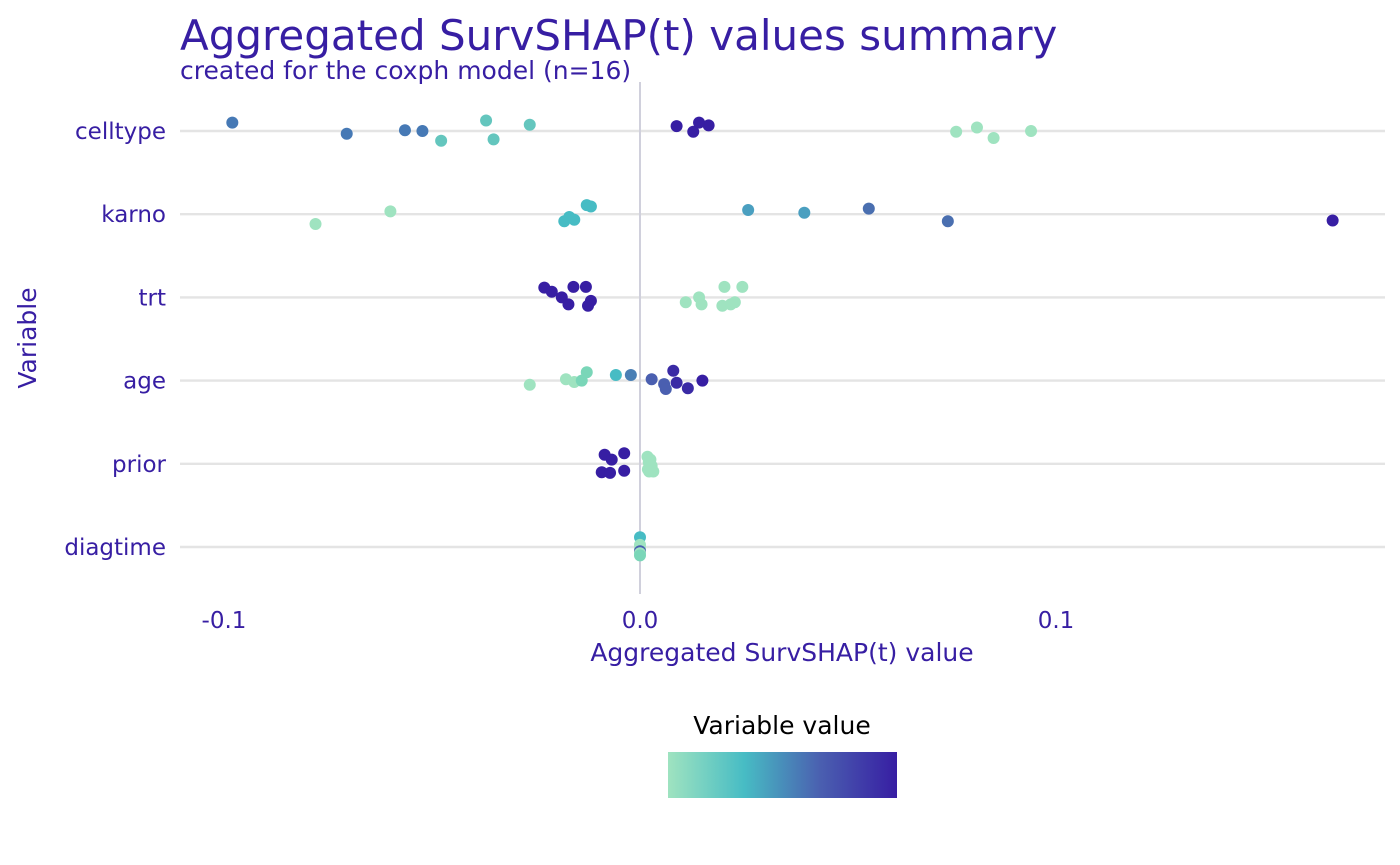 Image resolution: width=1400 pixels, height=865 pixels. Describe the element at coordinates (144, 382) in the screenshot. I see `y-tick-label-age: age` at that location.